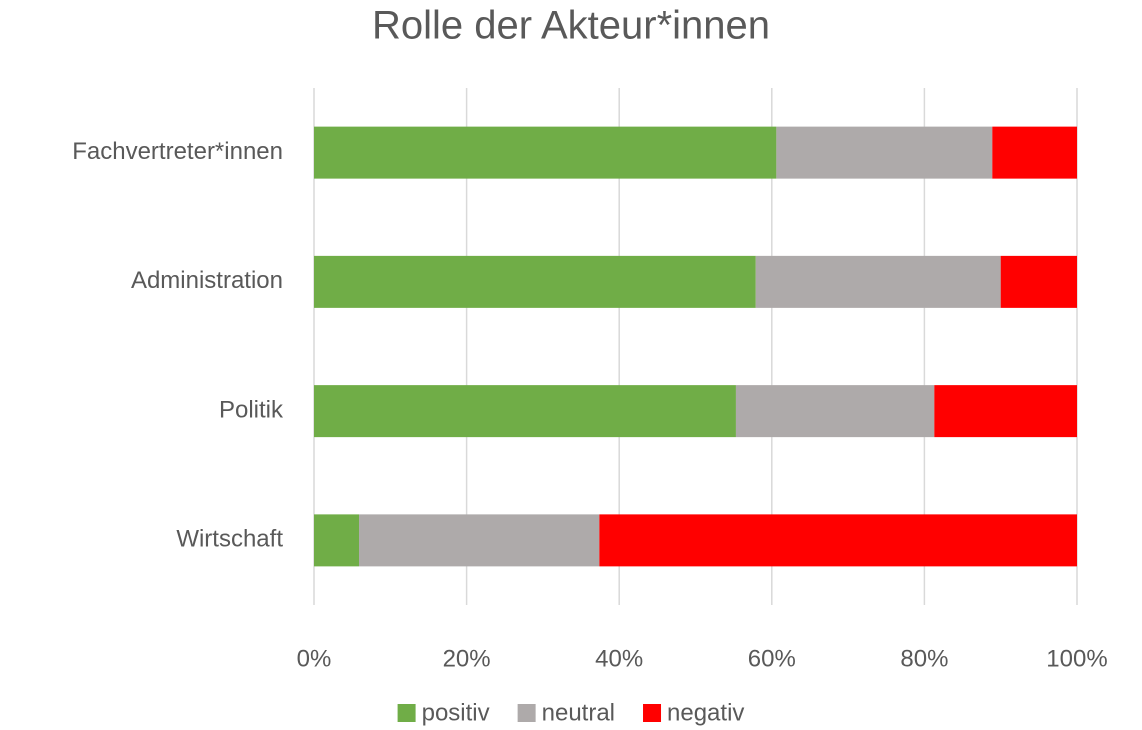  I want to click on y-tick-label: Fachvertreter*innen, so click(177, 151).